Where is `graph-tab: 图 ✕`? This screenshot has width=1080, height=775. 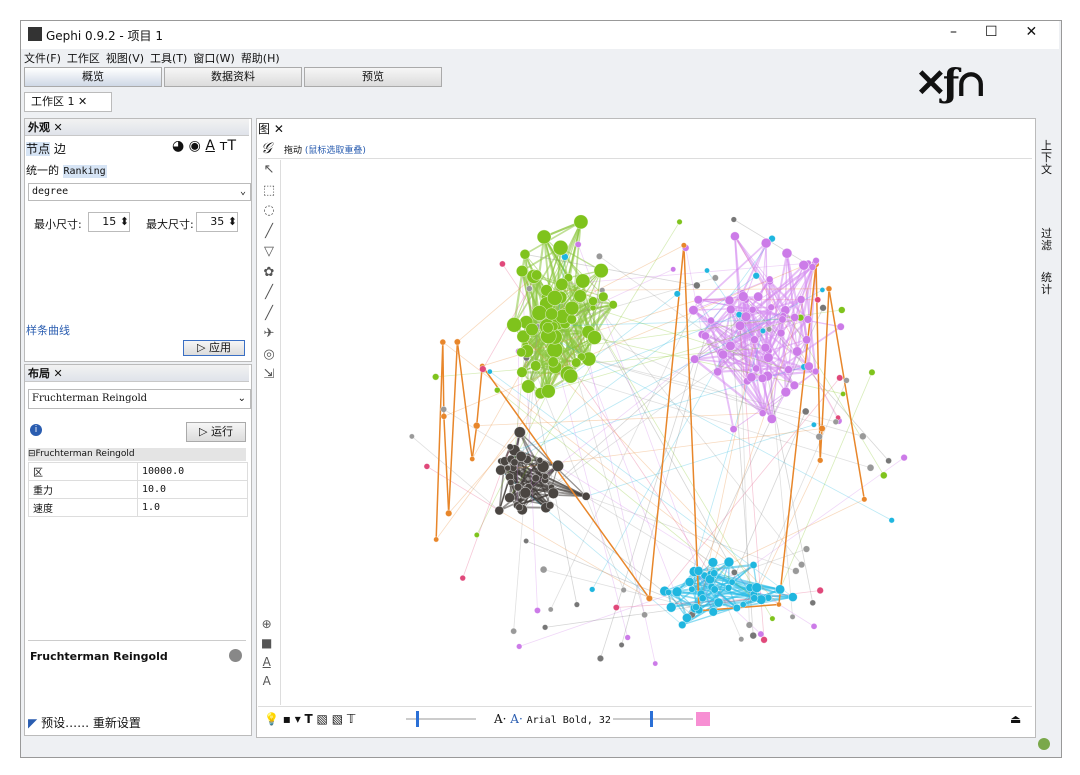 graph-tab: 图 ✕ is located at coordinates (271, 129).